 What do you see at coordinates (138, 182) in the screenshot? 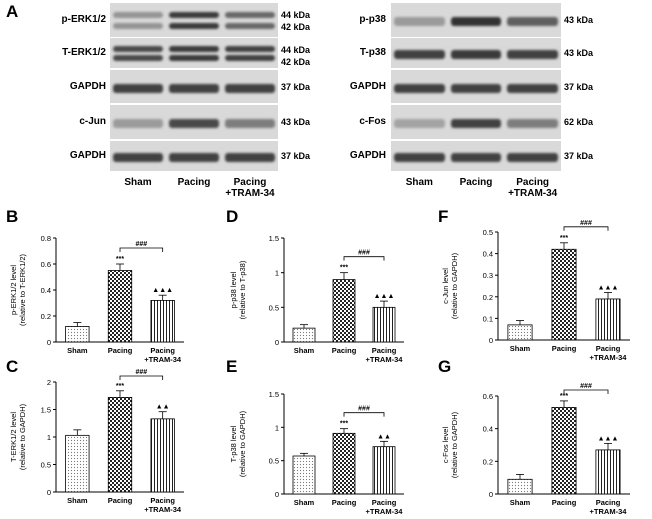
I see `left-lane-label-line: Sham` at bounding box center [138, 182].